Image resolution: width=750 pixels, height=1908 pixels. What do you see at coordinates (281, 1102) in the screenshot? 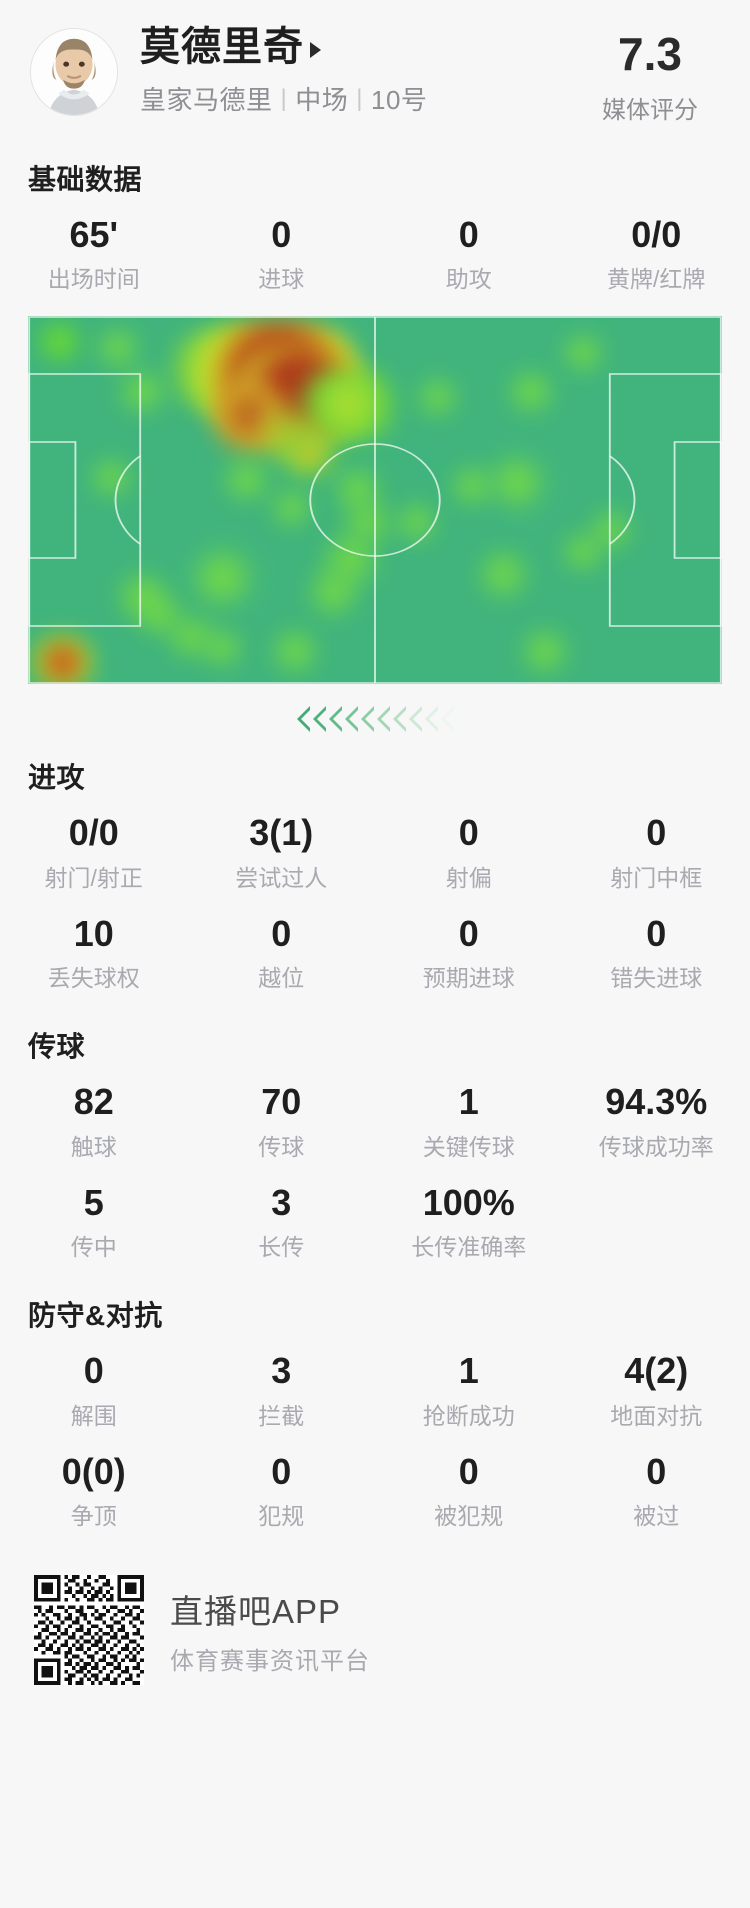
I see `stat-value: 70` at bounding box center [281, 1102].